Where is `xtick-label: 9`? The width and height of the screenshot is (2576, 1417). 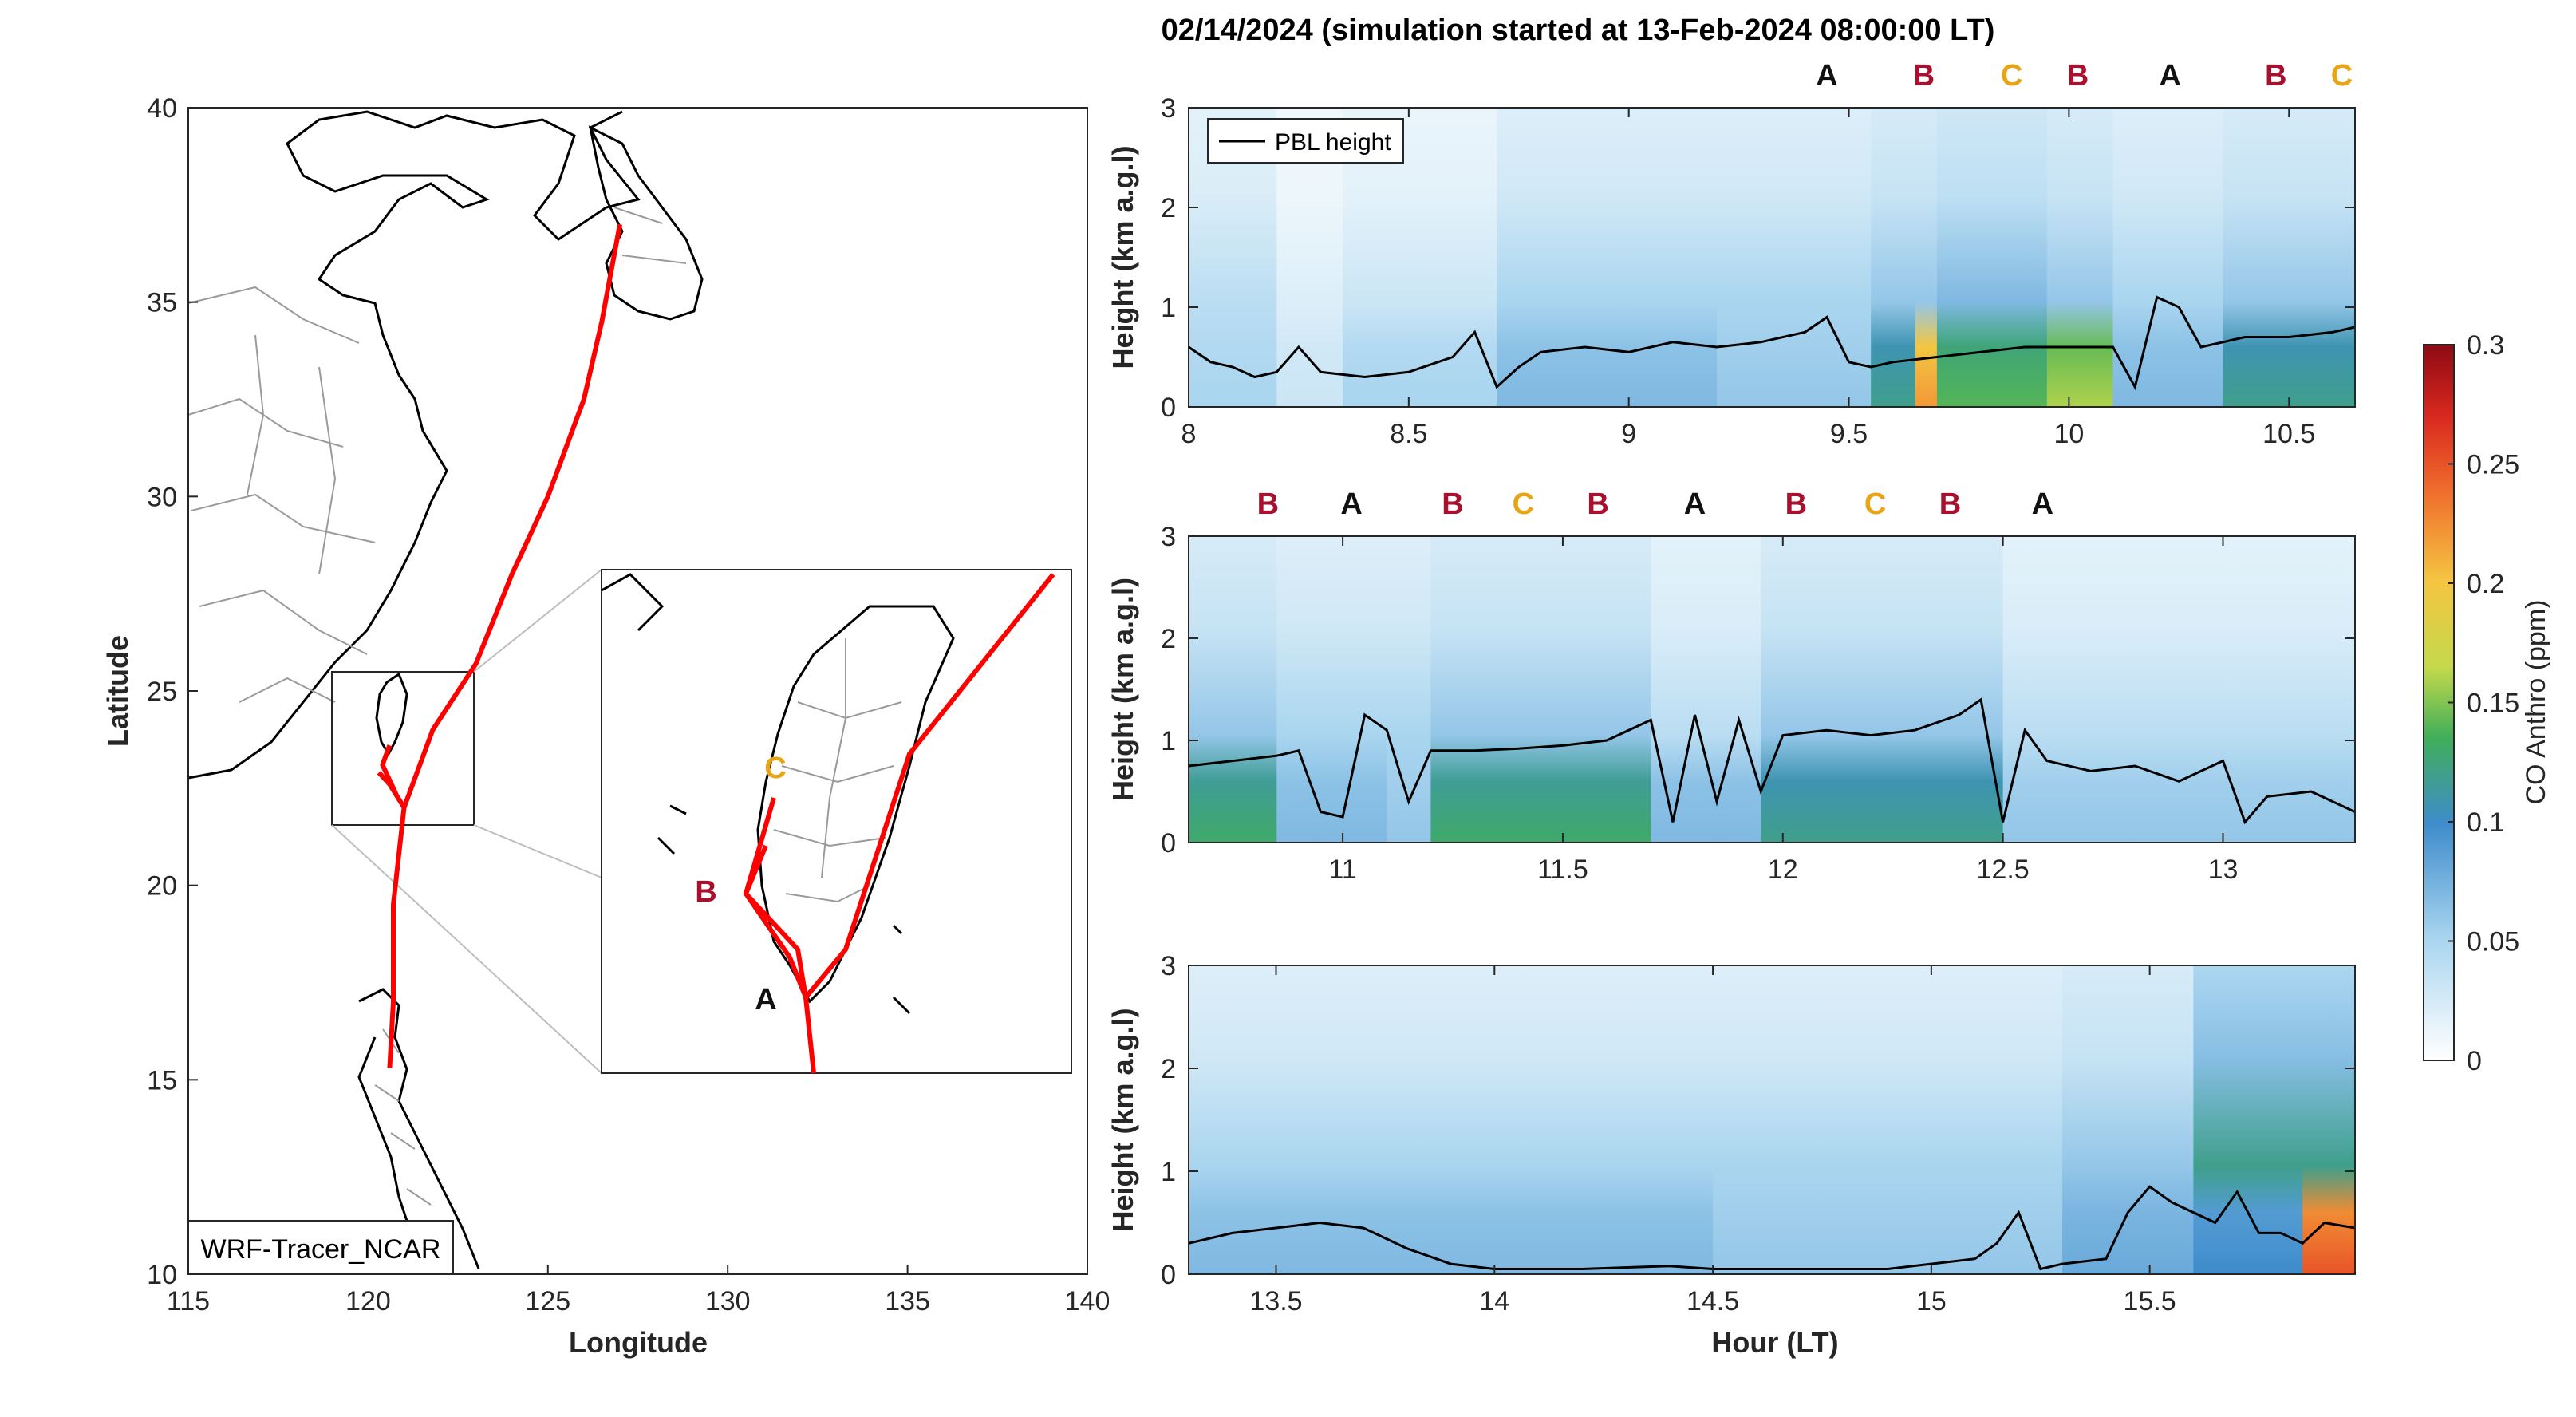 xtick-label: 9 is located at coordinates (1628, 434).